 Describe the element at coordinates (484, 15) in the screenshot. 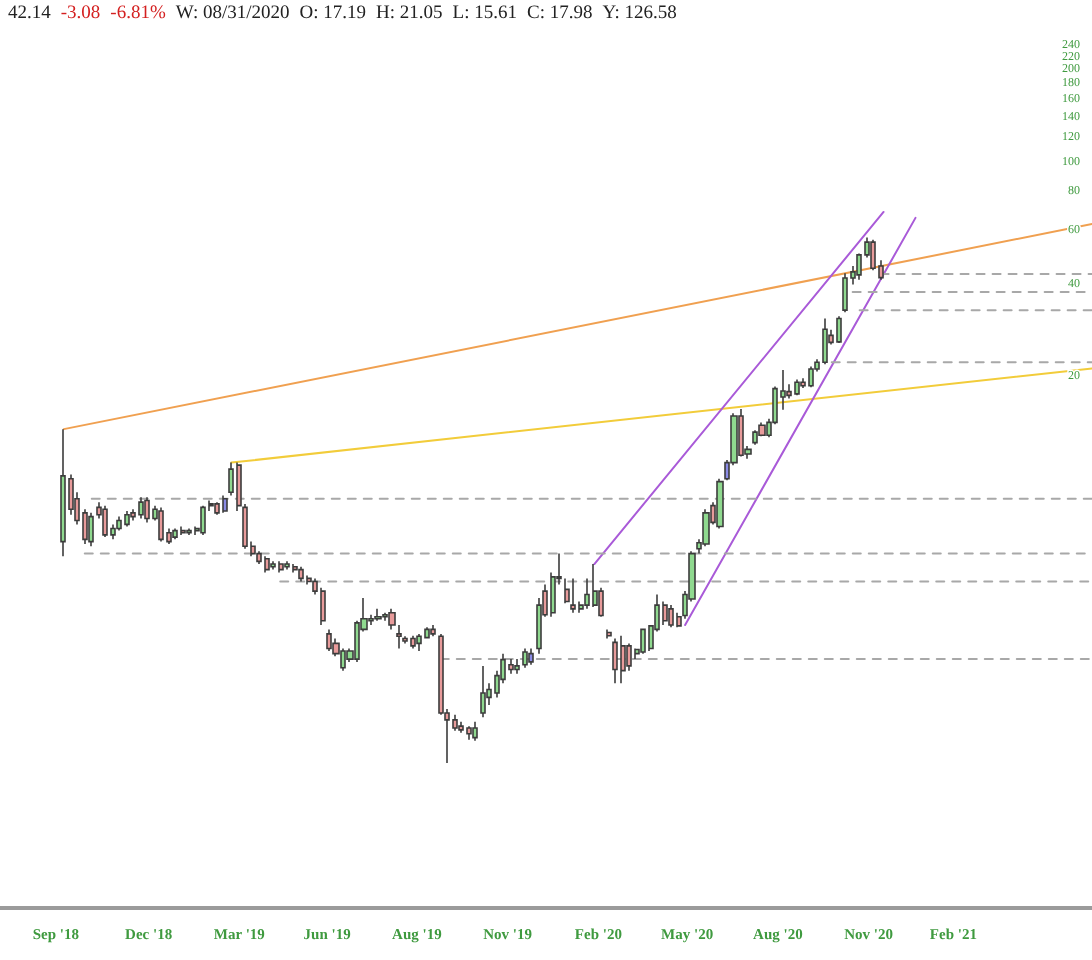

I see `text: L: 15.61` at that location.